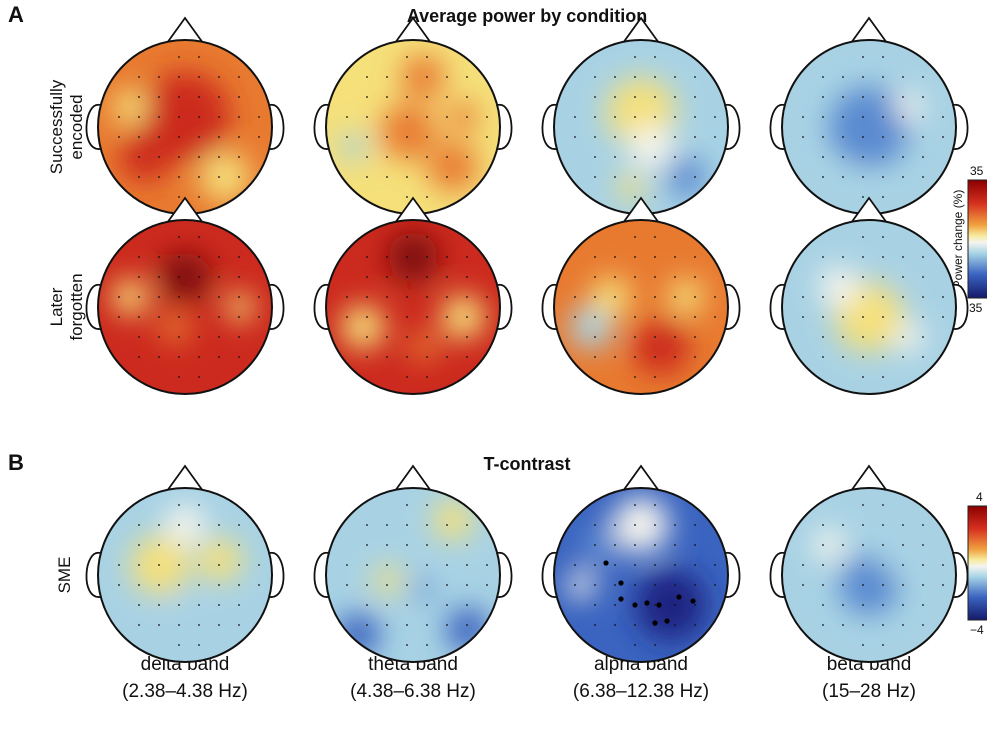 This screenshot has width=987, height=733. I want to click on topoplot, so click(413, 295).